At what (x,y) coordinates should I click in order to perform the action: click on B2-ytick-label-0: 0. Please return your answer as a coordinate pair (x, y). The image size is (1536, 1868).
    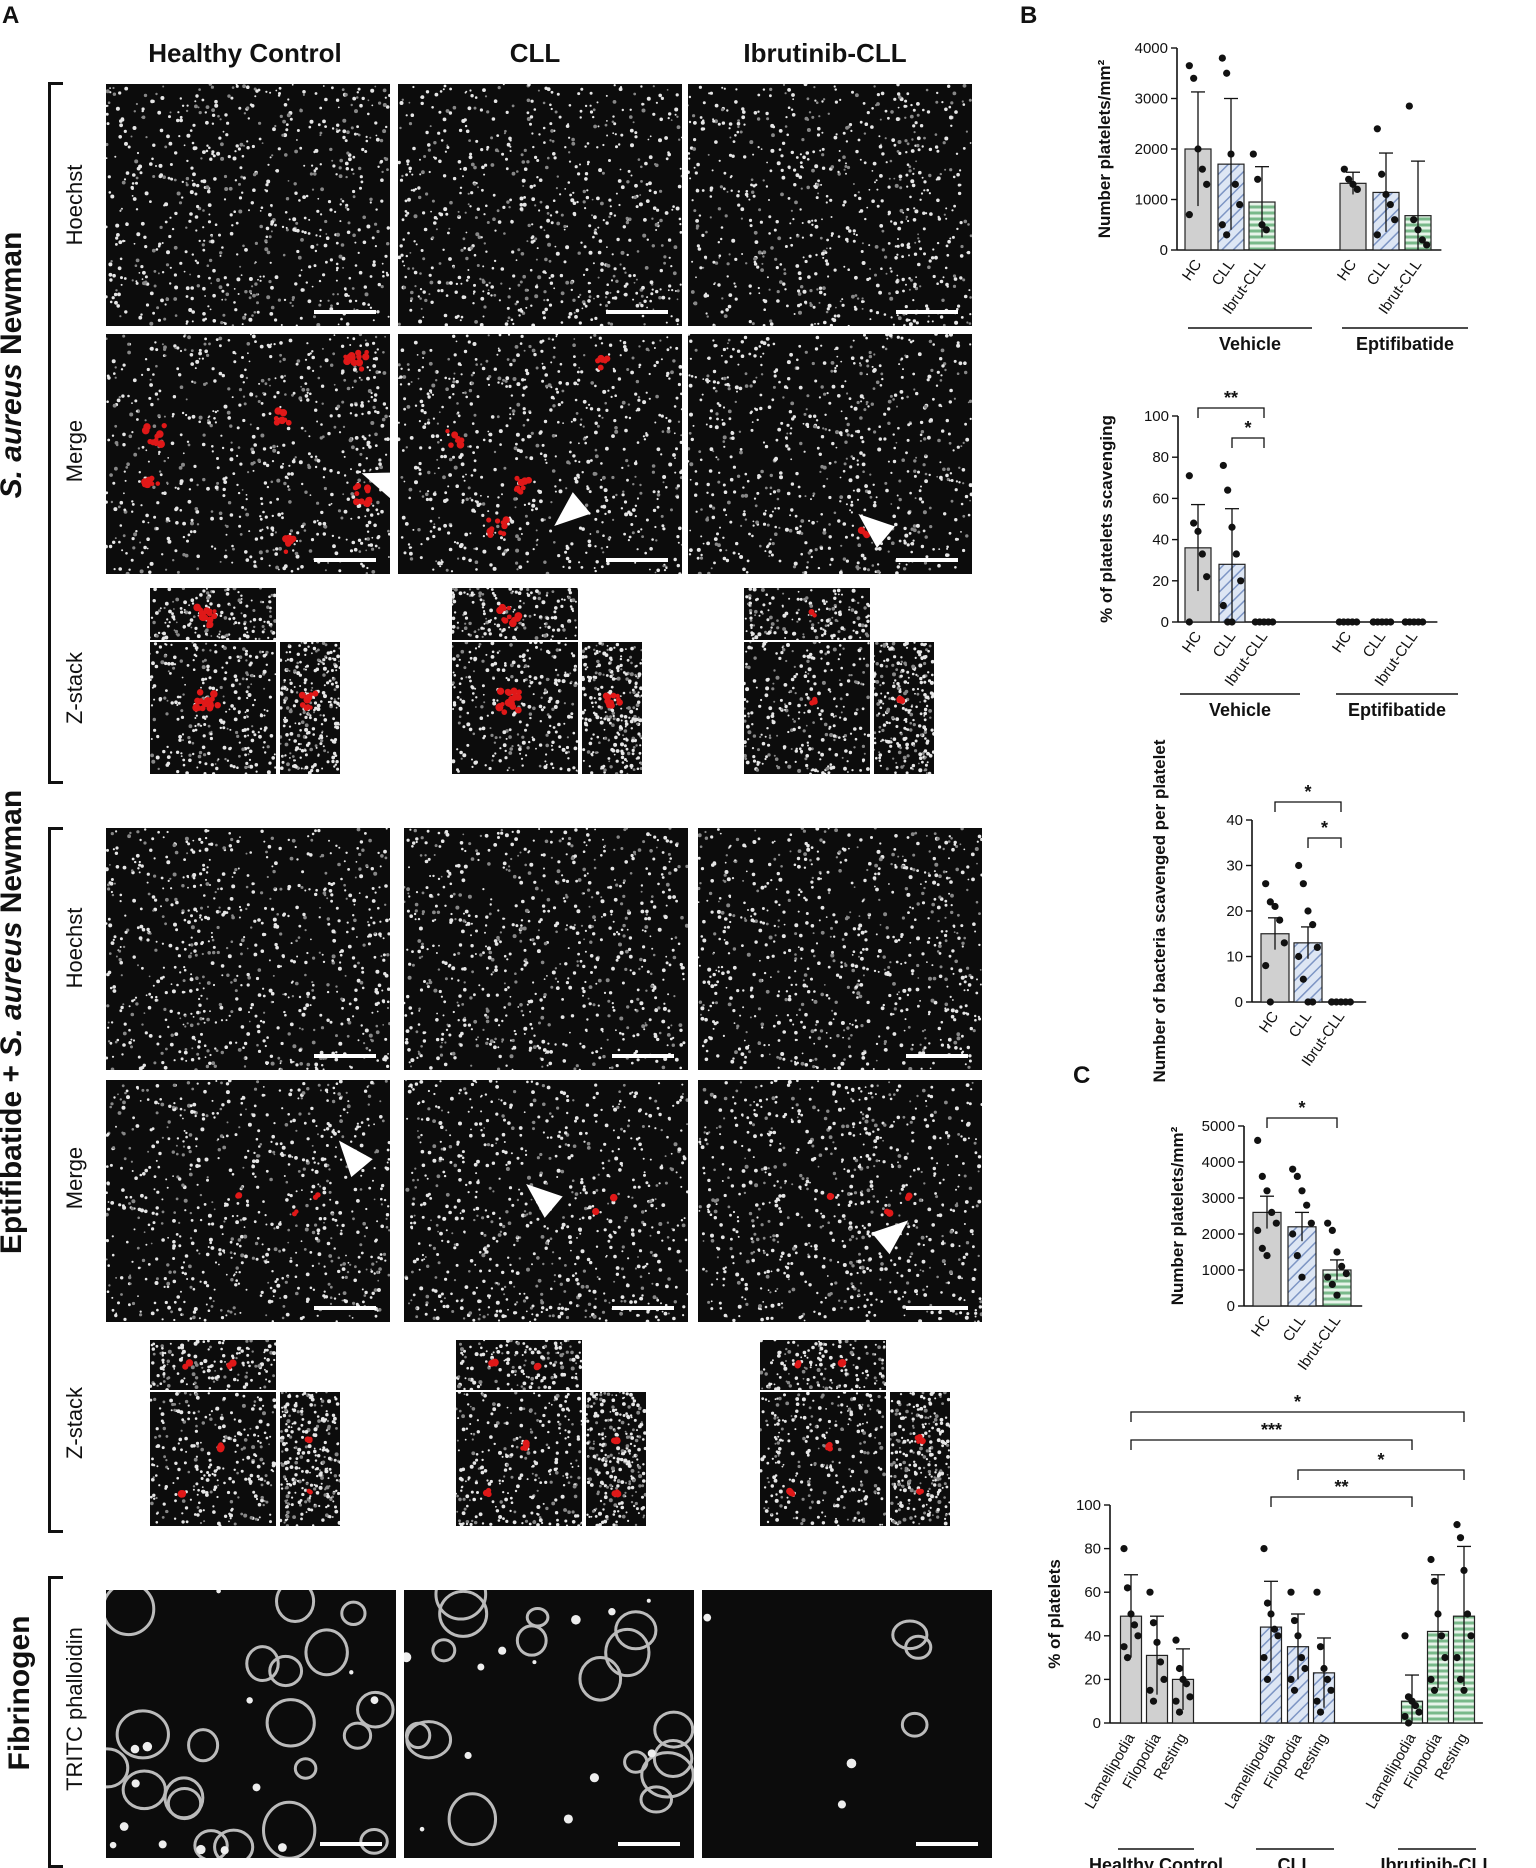
    Looking at the image, I should click on (1165, 622).